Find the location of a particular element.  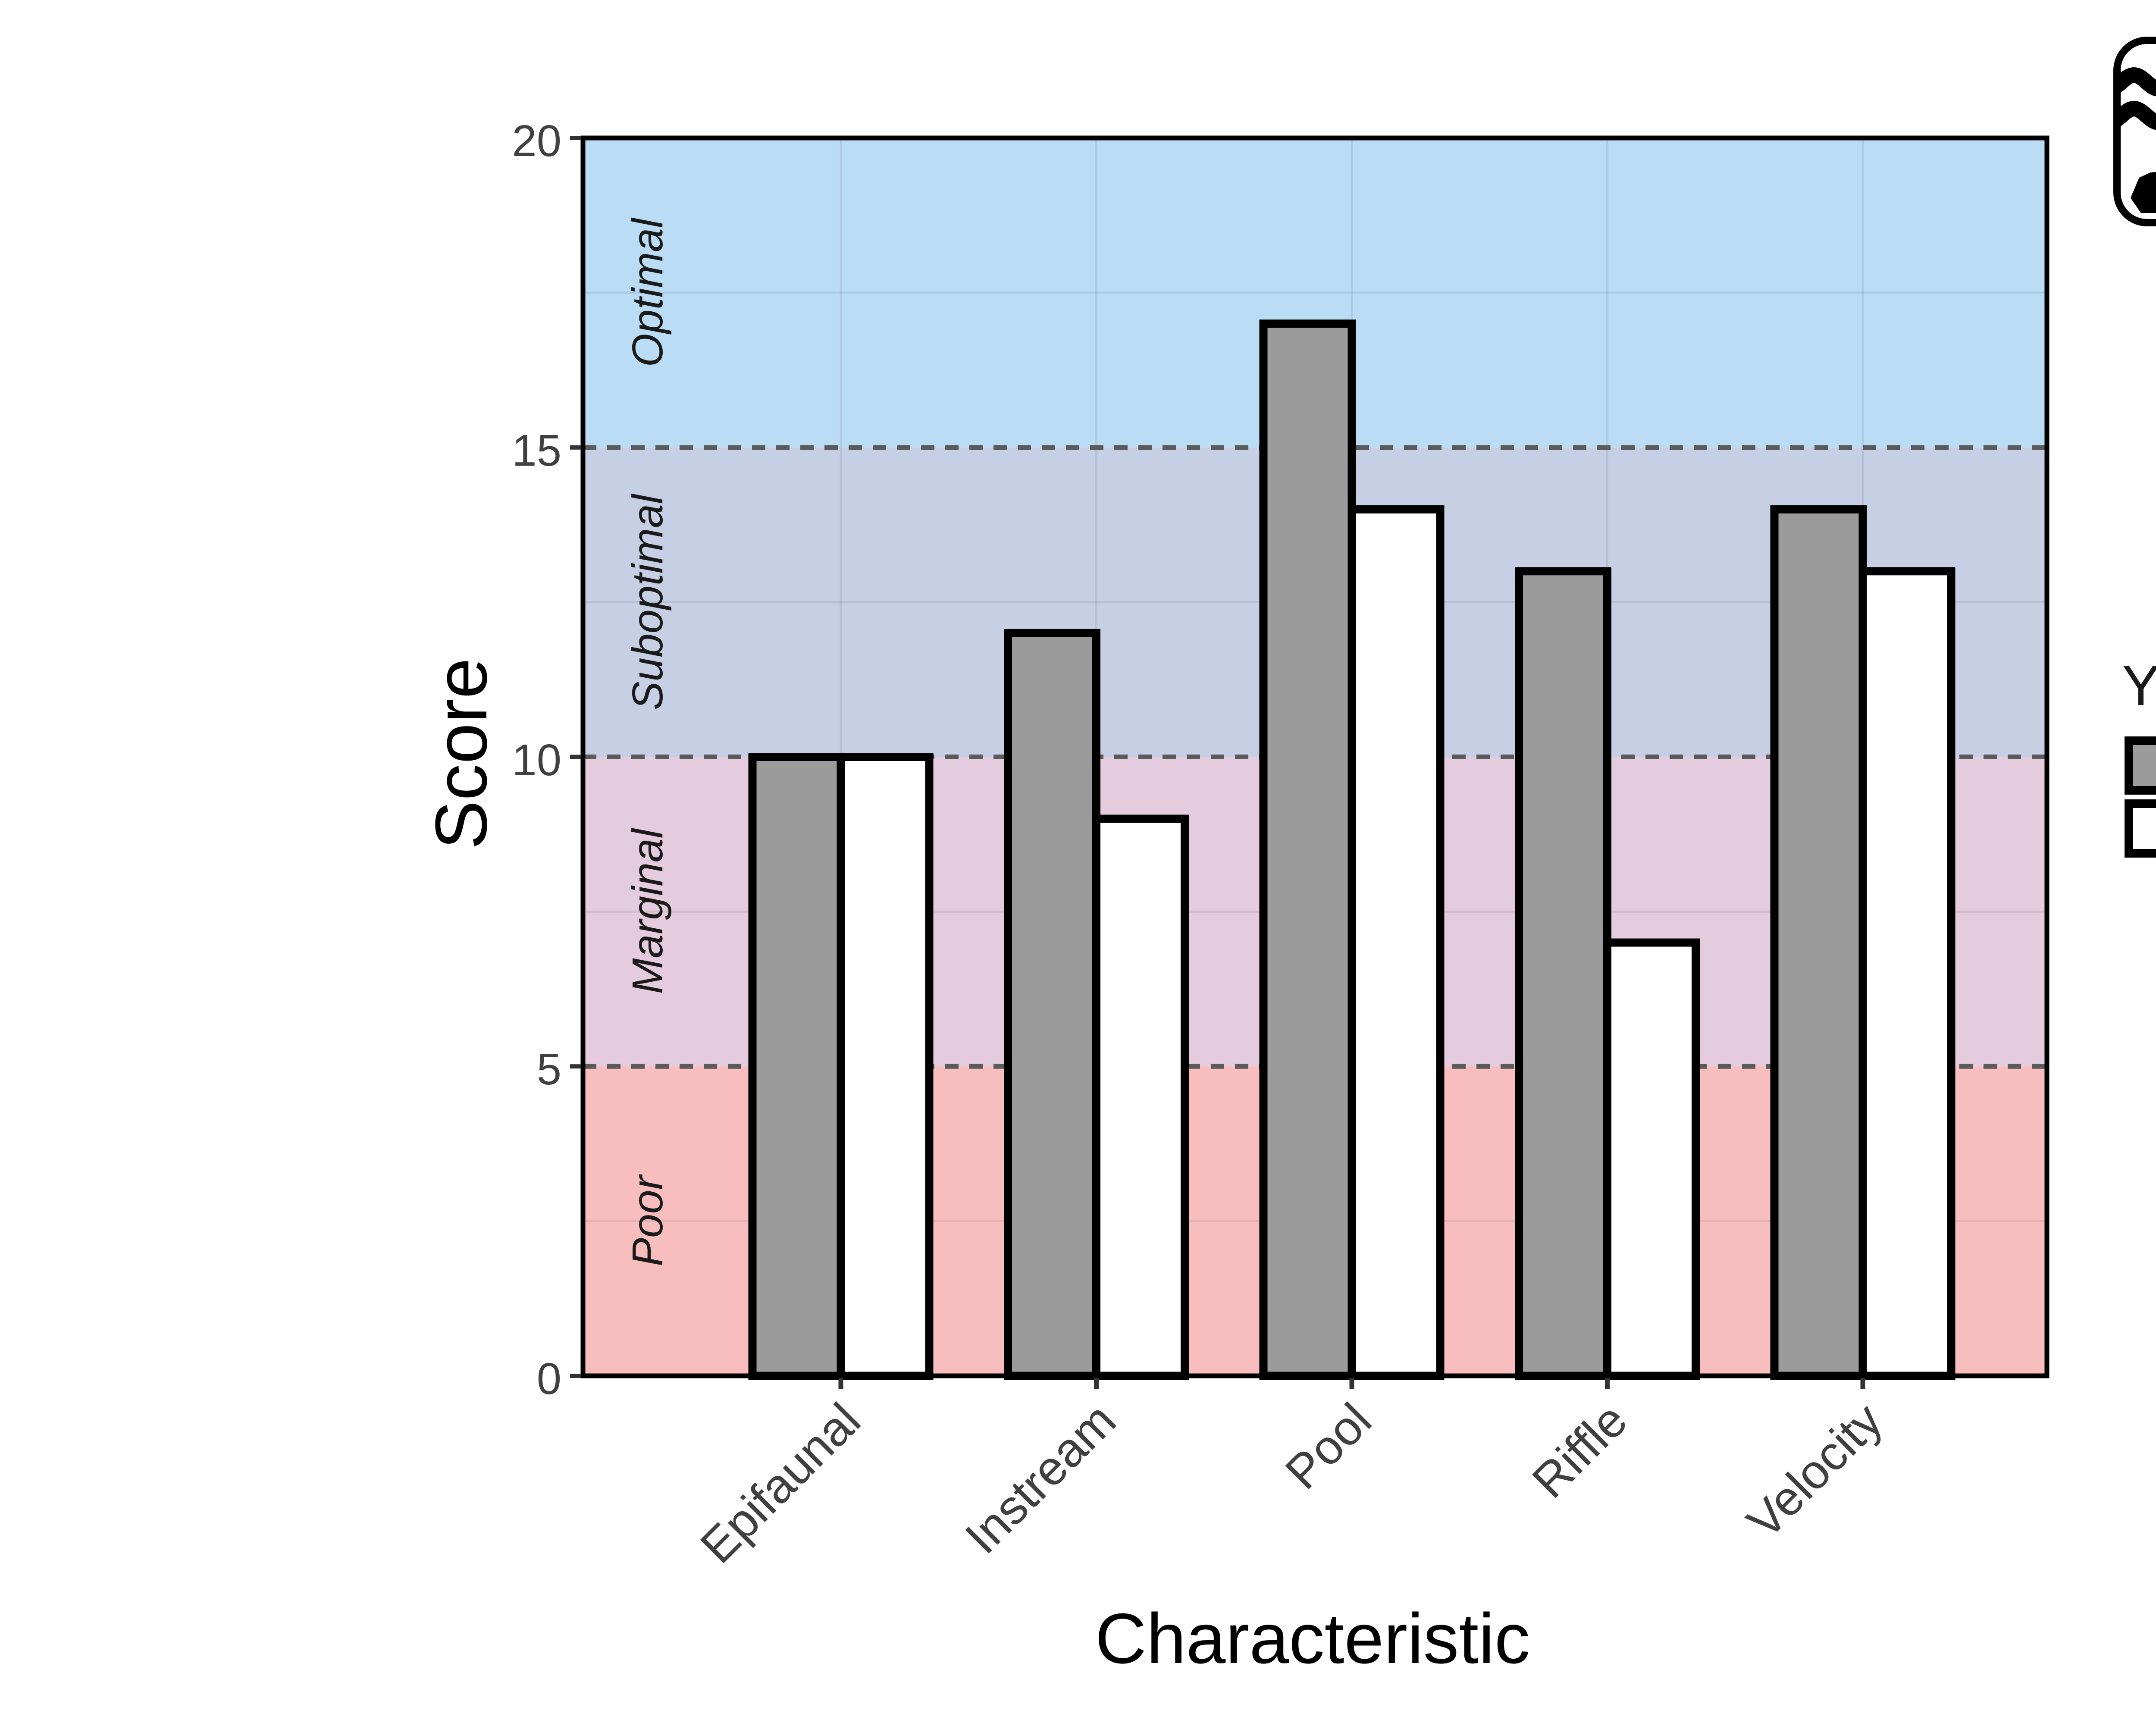

svg-text: Marginal is located at coordinates (648, 910).